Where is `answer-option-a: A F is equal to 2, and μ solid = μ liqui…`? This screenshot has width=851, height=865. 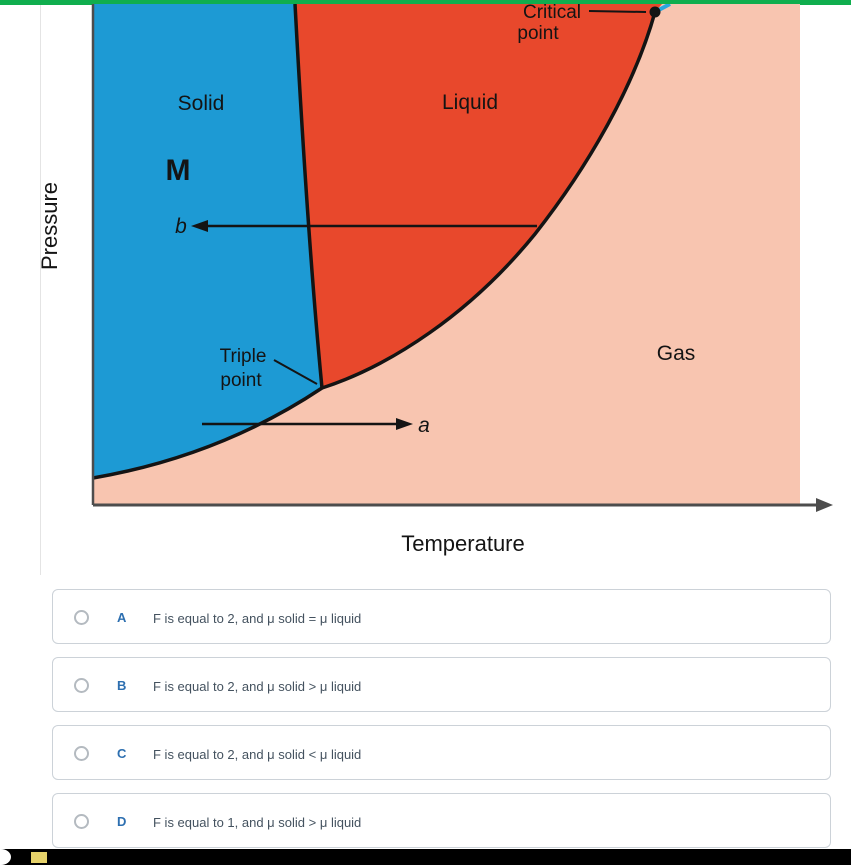 answer-option-a: A F is equal to 2, and μ solid = μ liqui… is located at coordinates (441, 616).